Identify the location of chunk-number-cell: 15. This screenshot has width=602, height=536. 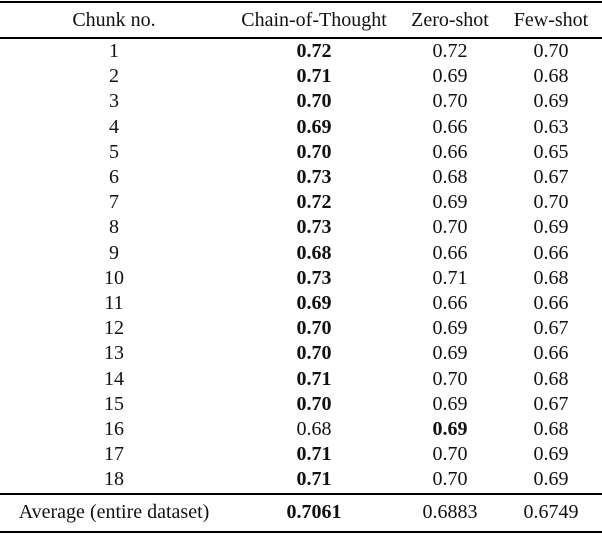
(114, 403).